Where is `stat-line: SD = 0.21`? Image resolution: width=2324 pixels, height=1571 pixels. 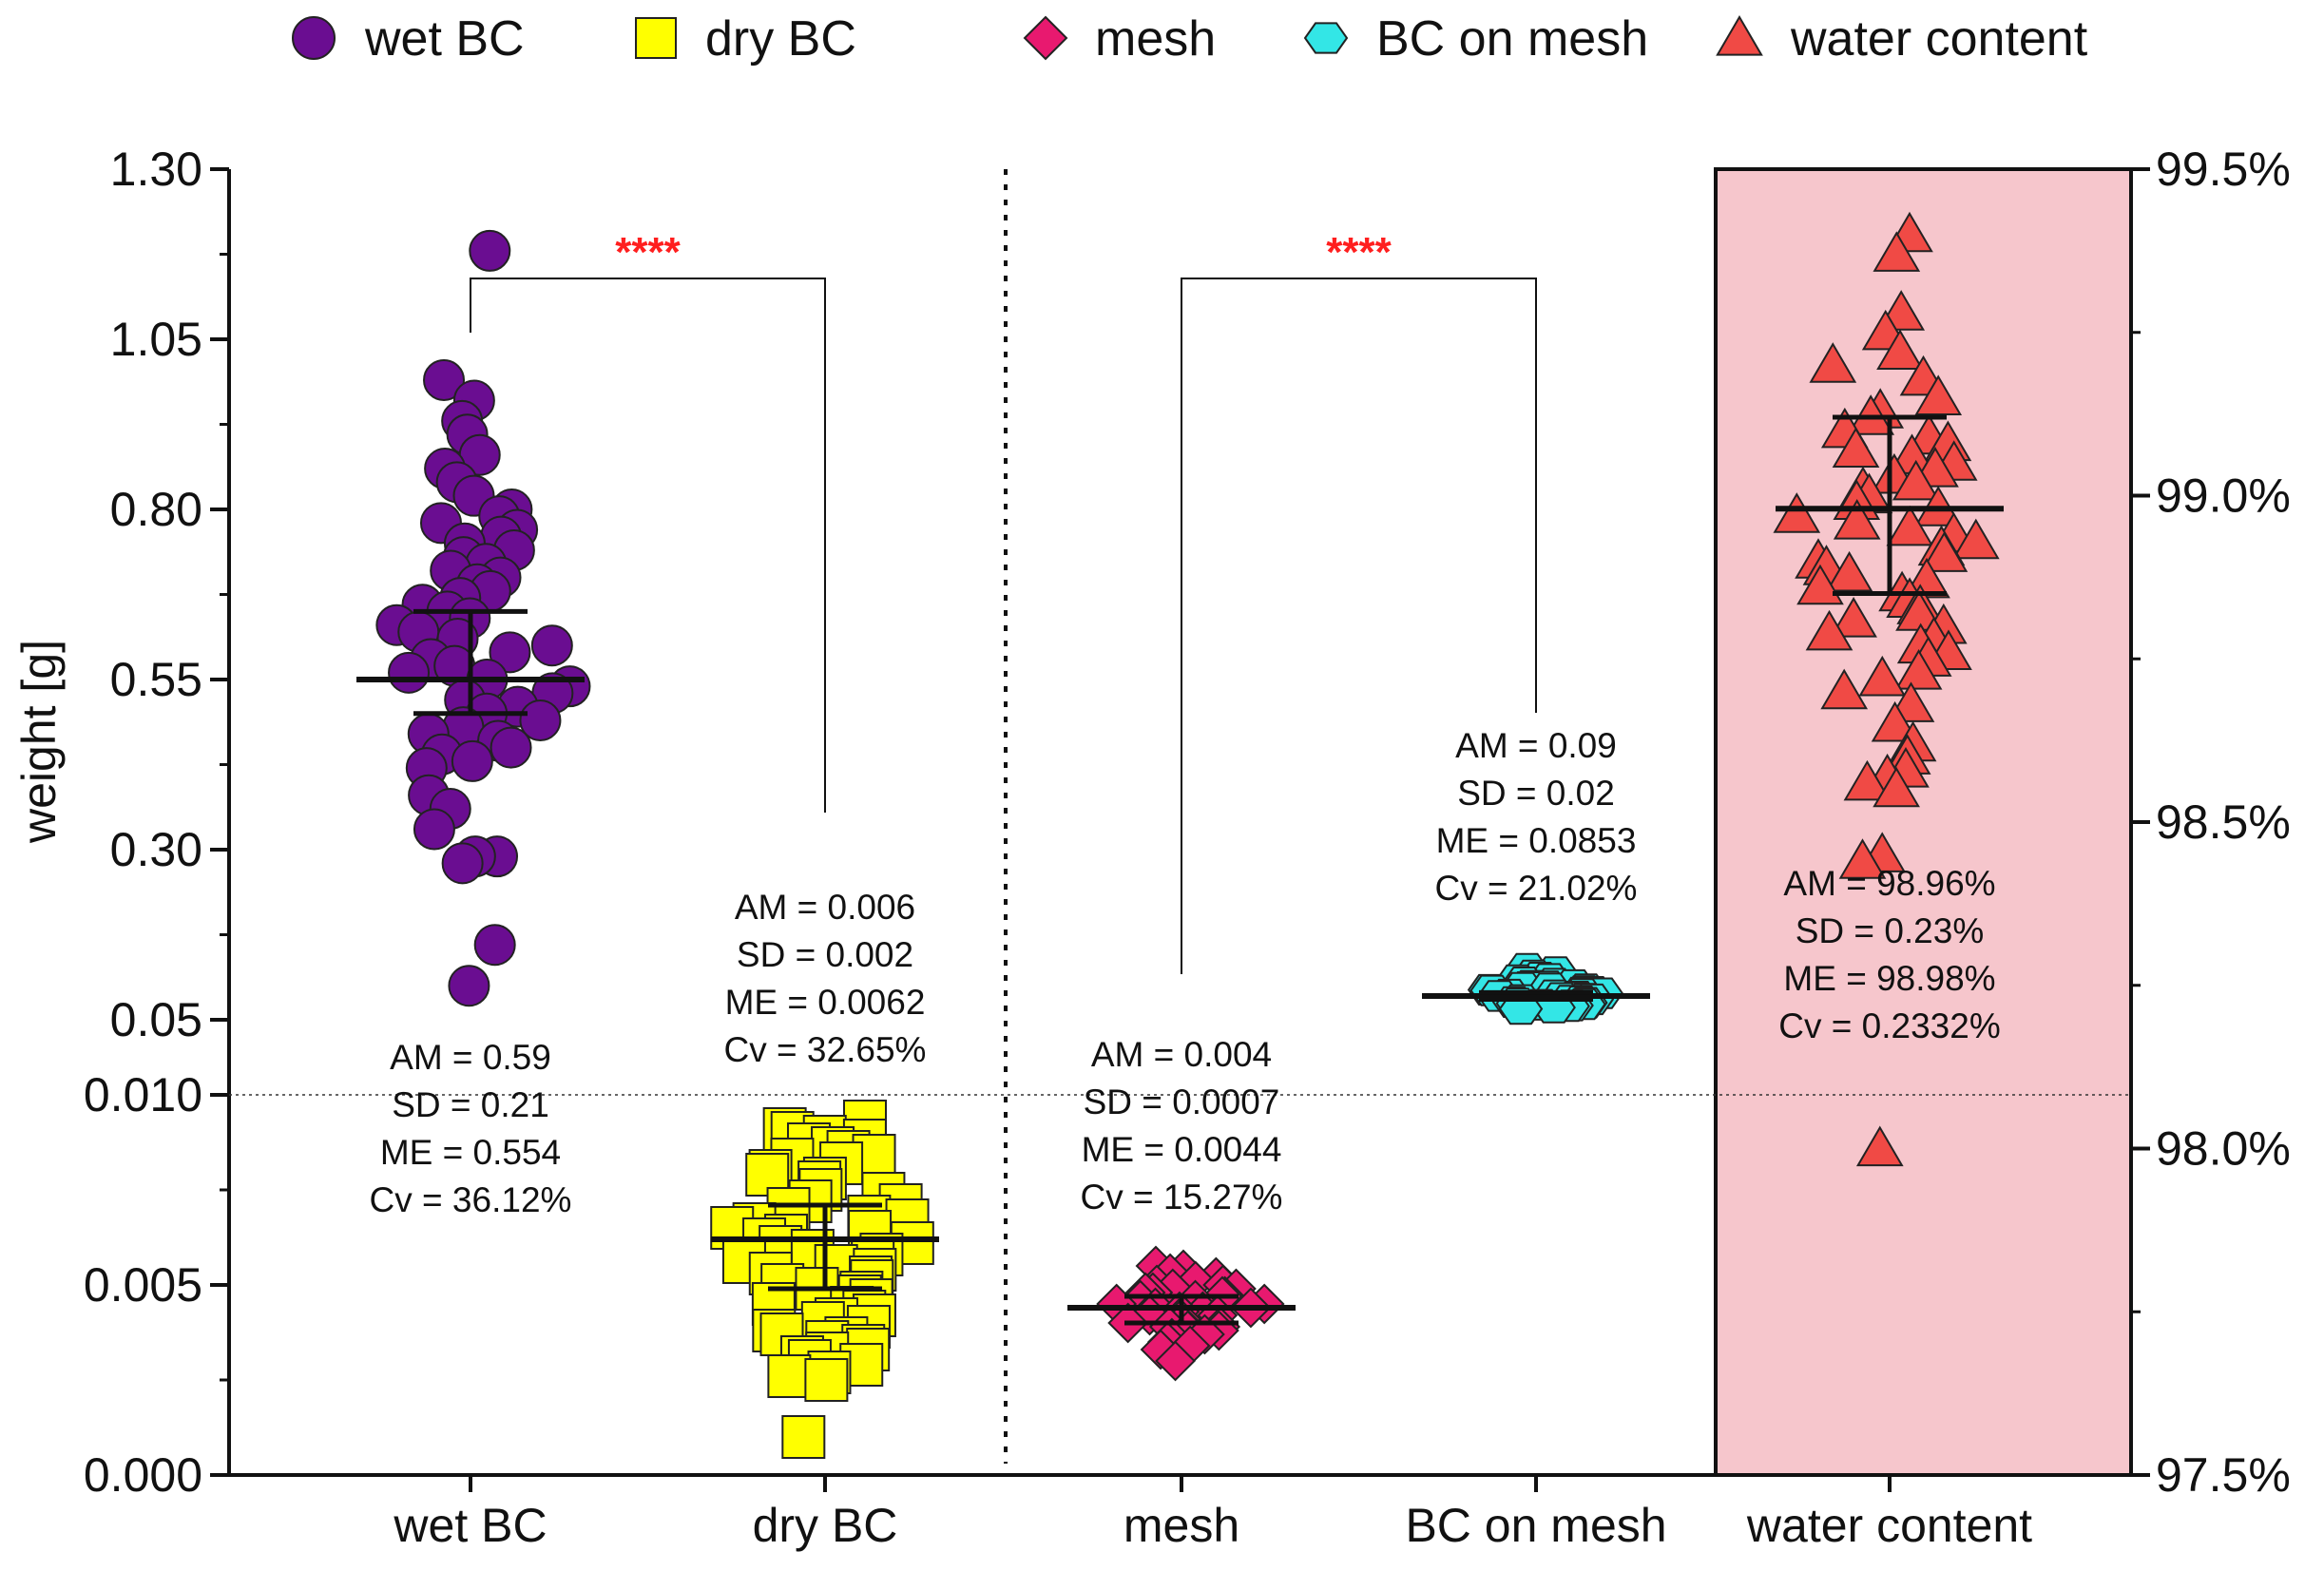 stat-line: SD = 0.21 is located at coordinates (470, 1104).